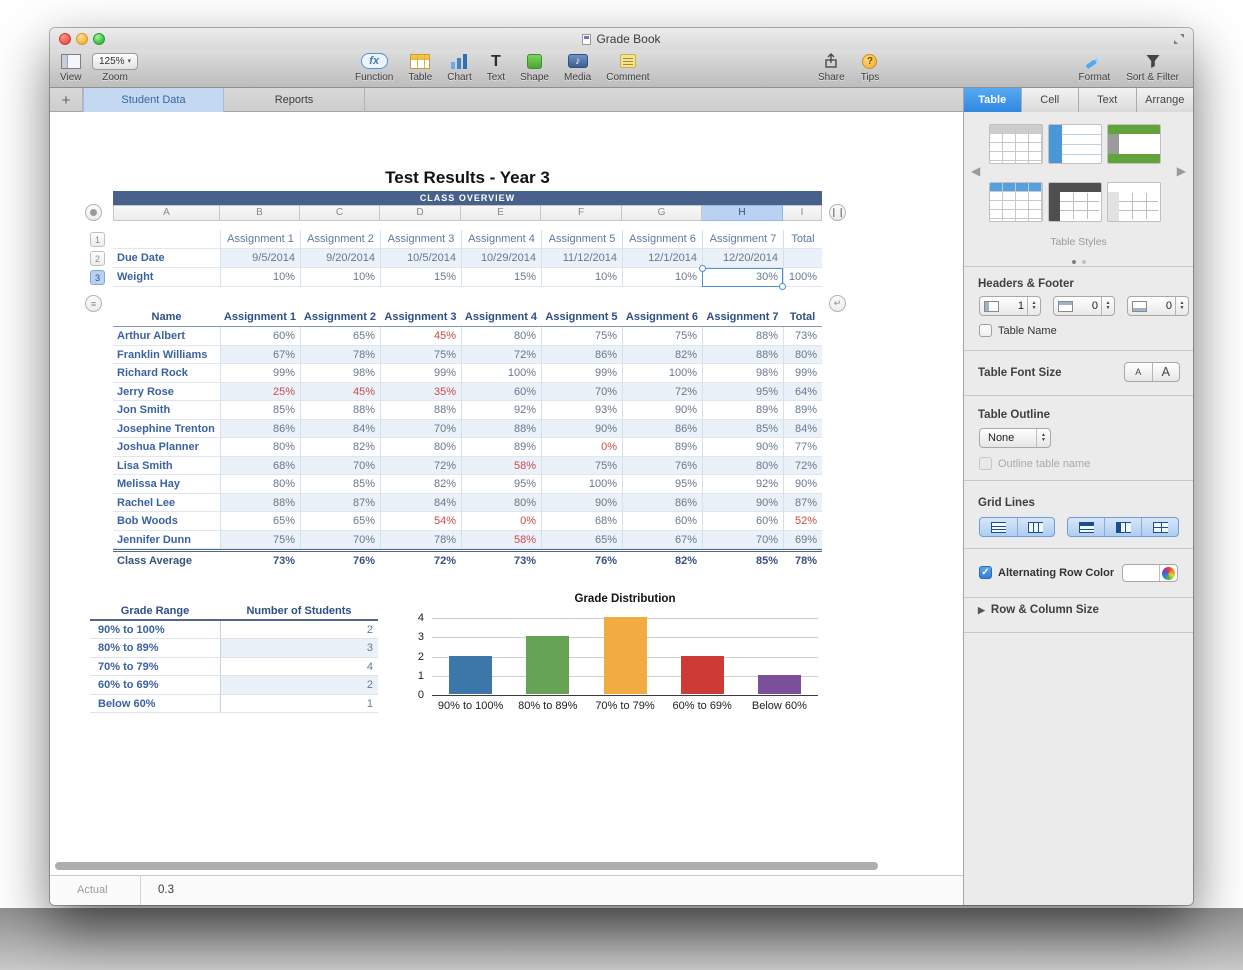  I want to click on students-table-return-handle: ↵, so click(837, 303).